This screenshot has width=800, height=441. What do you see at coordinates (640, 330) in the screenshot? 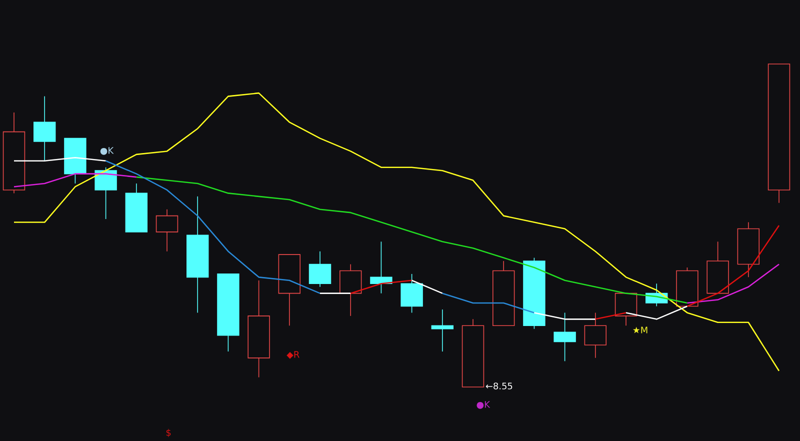
I see `annotation: ★M` at bounding box center [640, 330].